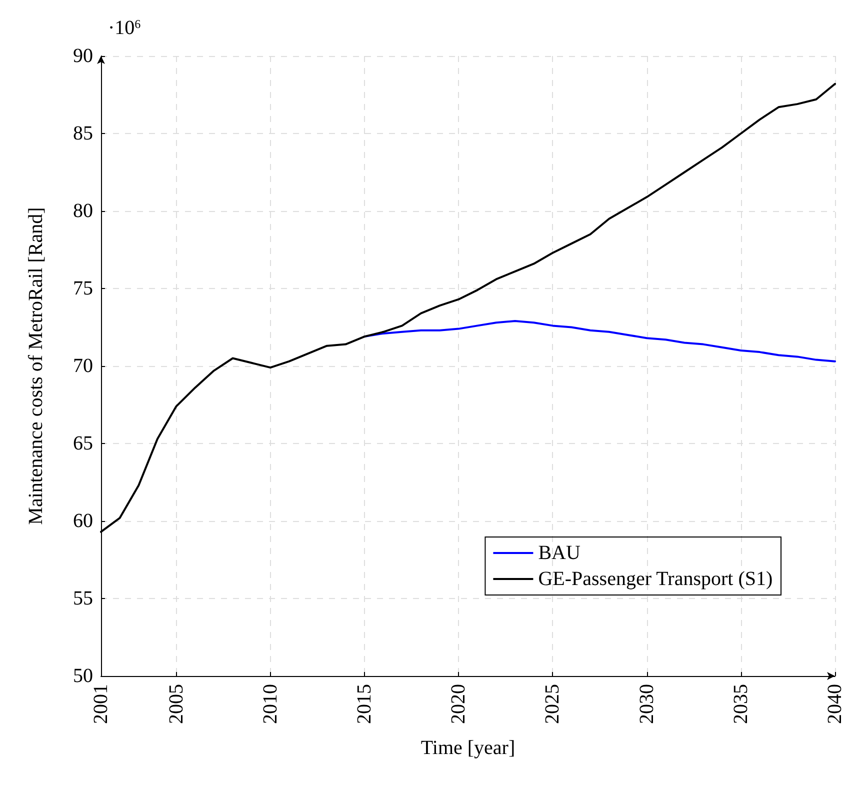  I want to click on x-tick-label: 2015, so click(364, 704).